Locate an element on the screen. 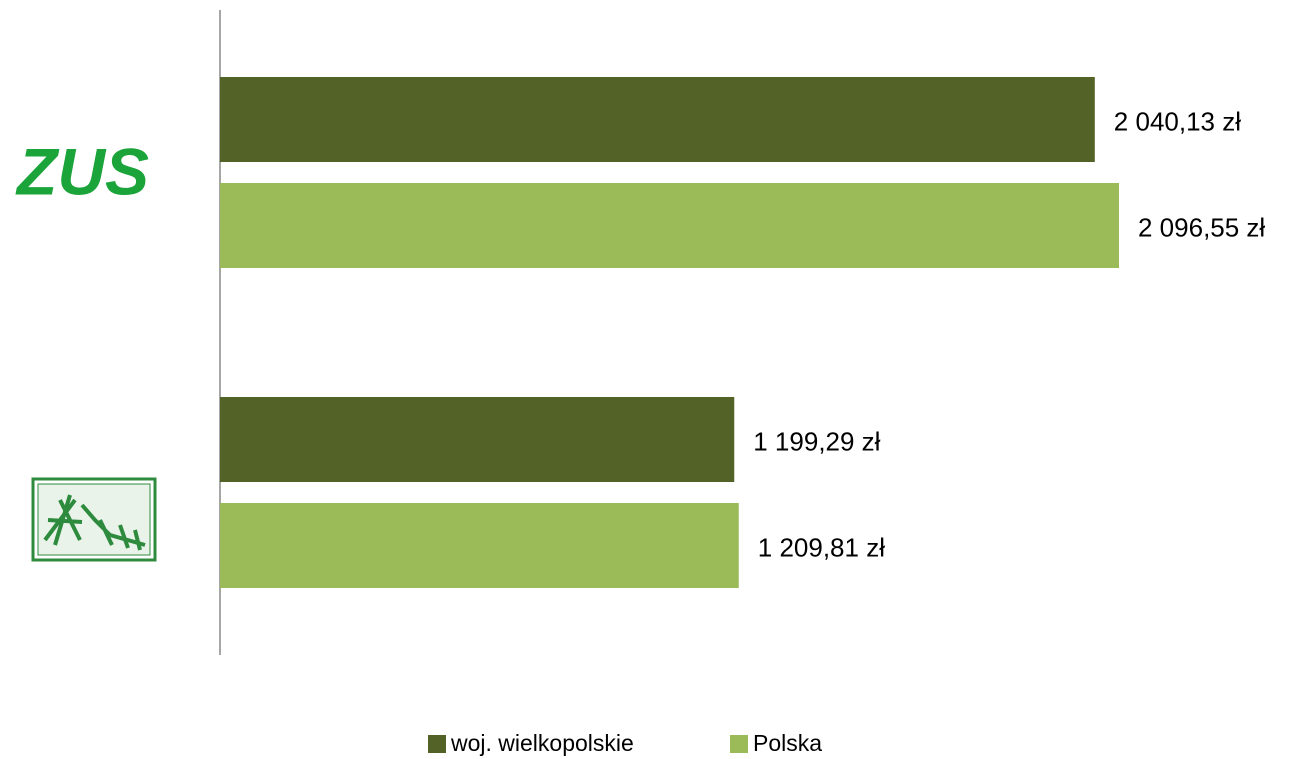 The height and width of the screenshot is (759, 1305). legend-label: Polska is located at coordinates (787, 743).